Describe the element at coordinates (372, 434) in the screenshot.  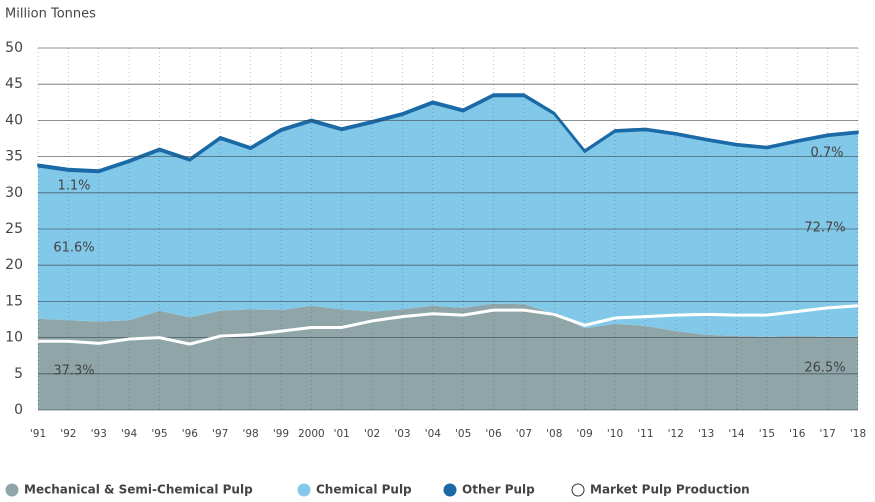
I see `x-tick-label: '02` at that location.